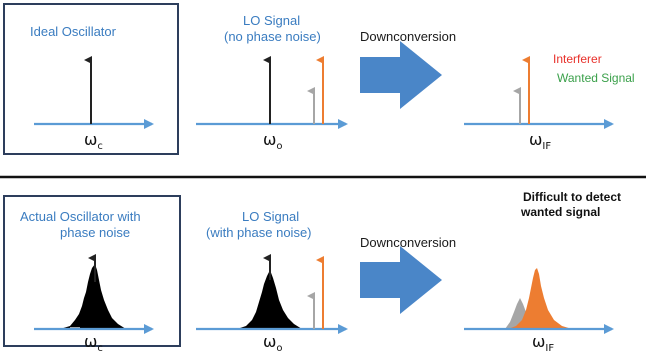 The width and height of the screenshot is (646, 355). I want to click on actual-oscillator-title: Actual Oscillator with, so click(80, 216).